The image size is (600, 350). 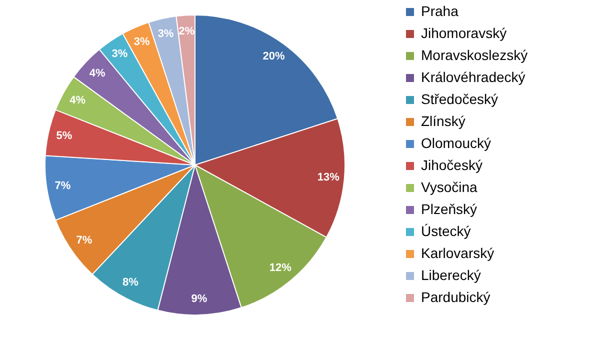 I want to click on legend-label: Karlovarský, so click(x=457, y=253).